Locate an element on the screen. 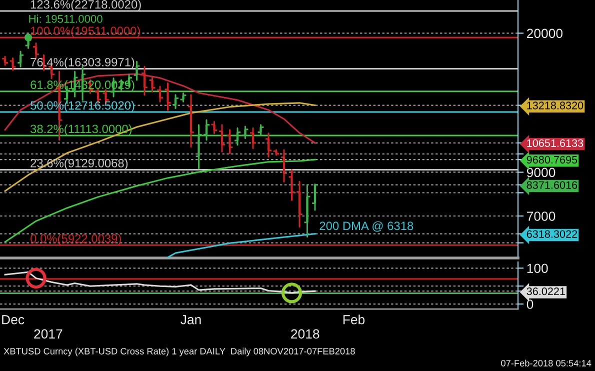 This screenshot has height=371, width=595. y-tick-label: 100 is located at coordinates (537, 269).